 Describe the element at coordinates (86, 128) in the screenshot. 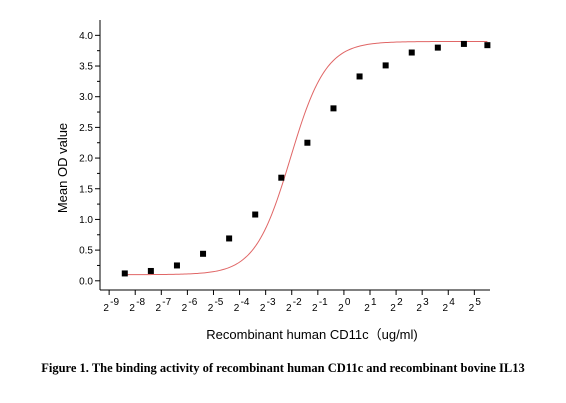

I see `y-tick-label: 2.5` at that location.